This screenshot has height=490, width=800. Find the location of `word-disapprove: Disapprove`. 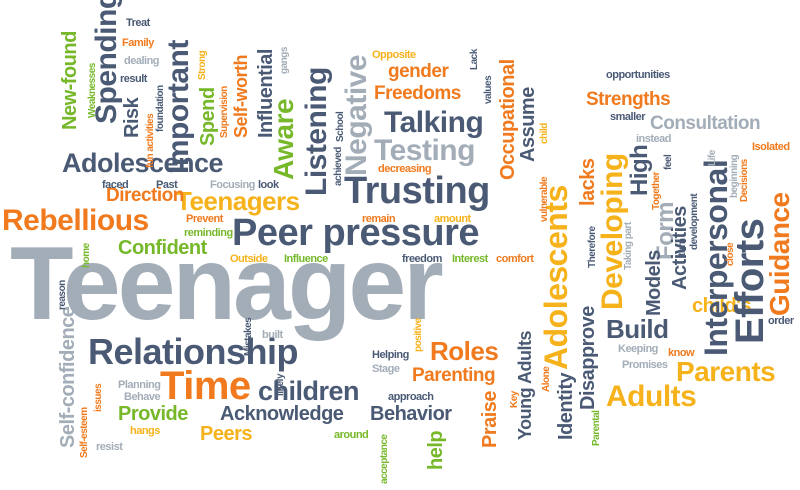

word-disapprove: Disapprove is located at coordinates (588, 358).